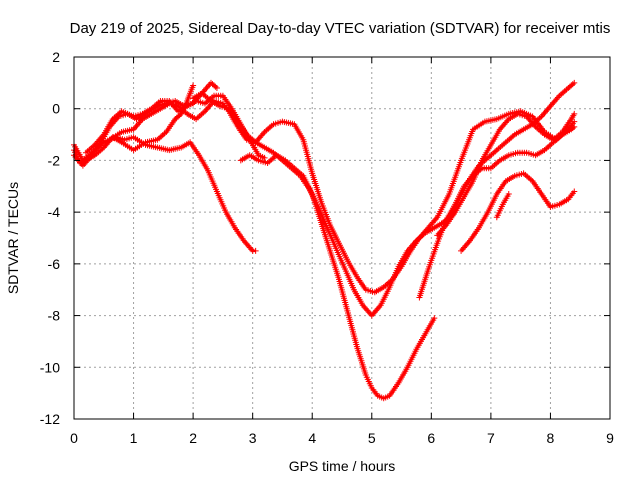  I want to click on x-tick-label: 3, so click(253, 438).